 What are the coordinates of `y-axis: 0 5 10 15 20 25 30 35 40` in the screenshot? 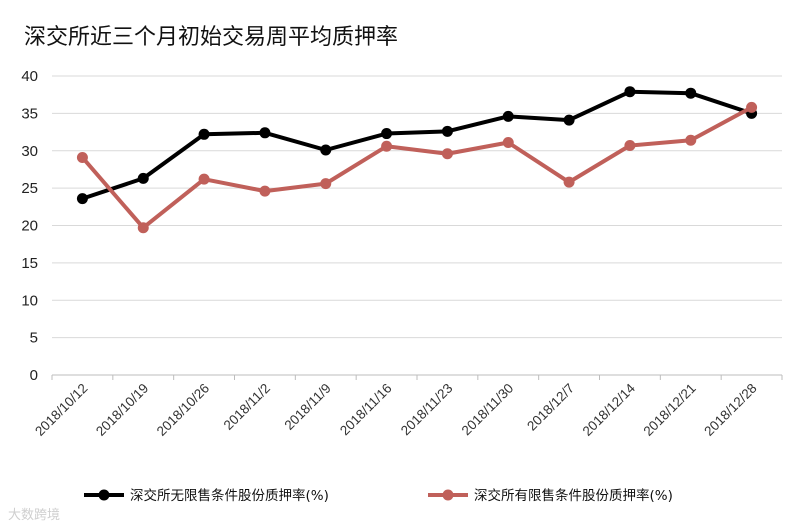 It's located at (29, 226).